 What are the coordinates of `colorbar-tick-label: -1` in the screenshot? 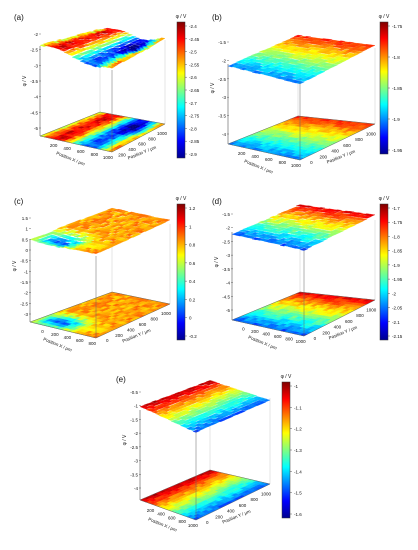 It's located at (296, 386).